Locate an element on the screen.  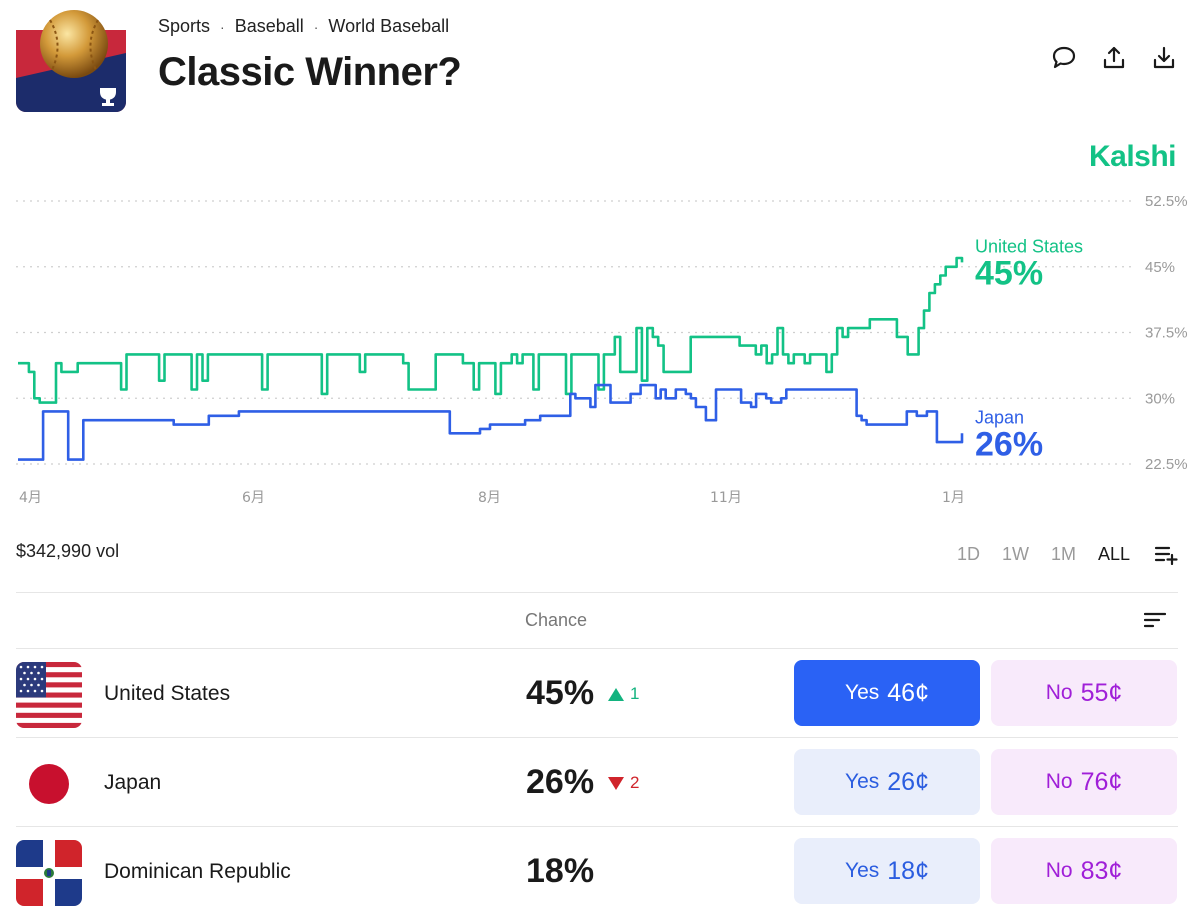
add-to-list-icon is located at coordinates (1166, 554).